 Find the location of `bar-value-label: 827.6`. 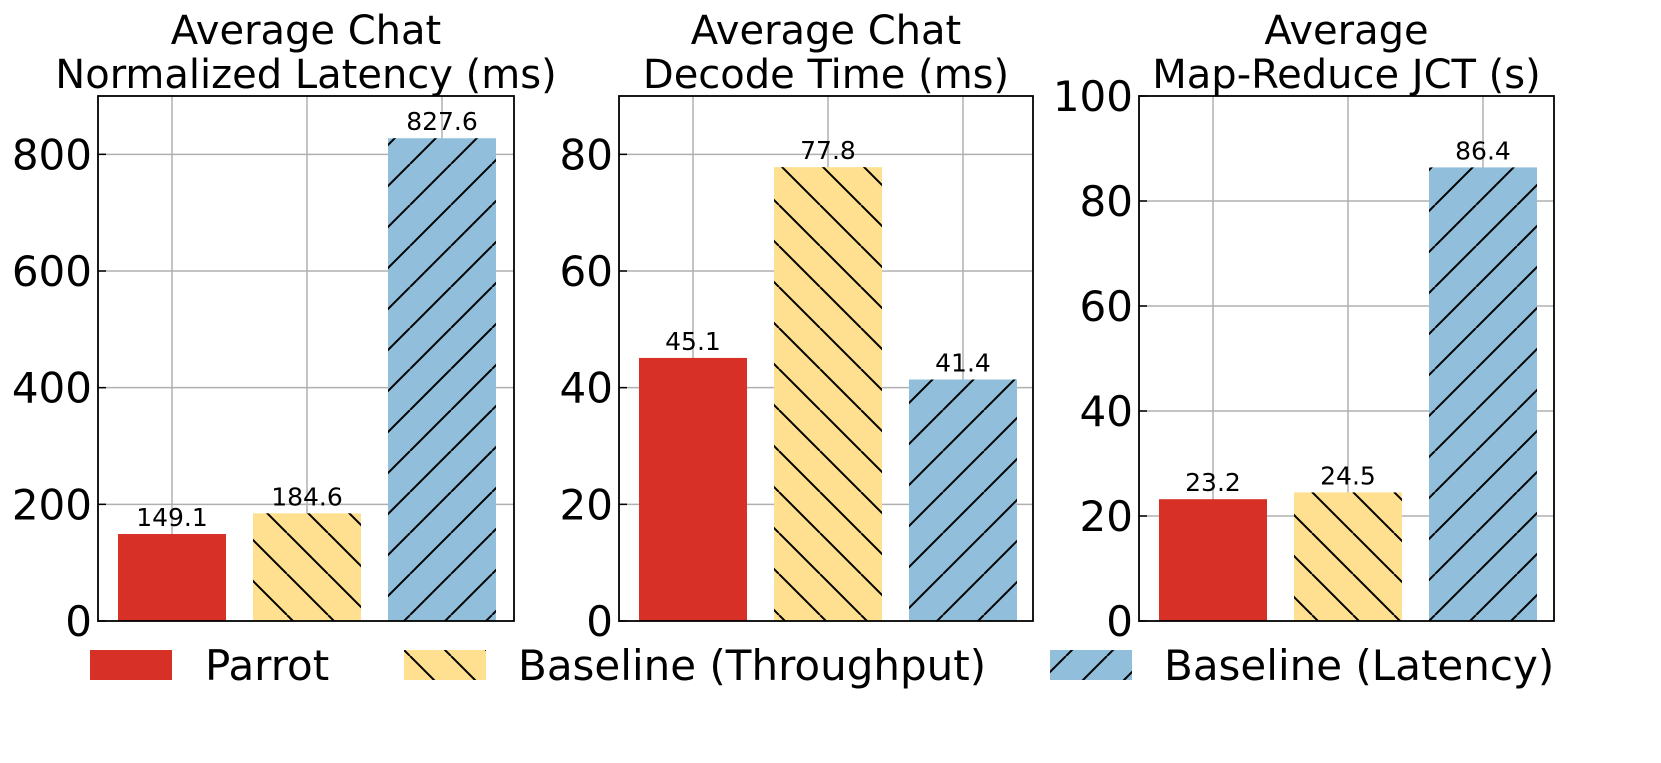

bar-value-label: 827.6 is located at coordinates (442, 121).